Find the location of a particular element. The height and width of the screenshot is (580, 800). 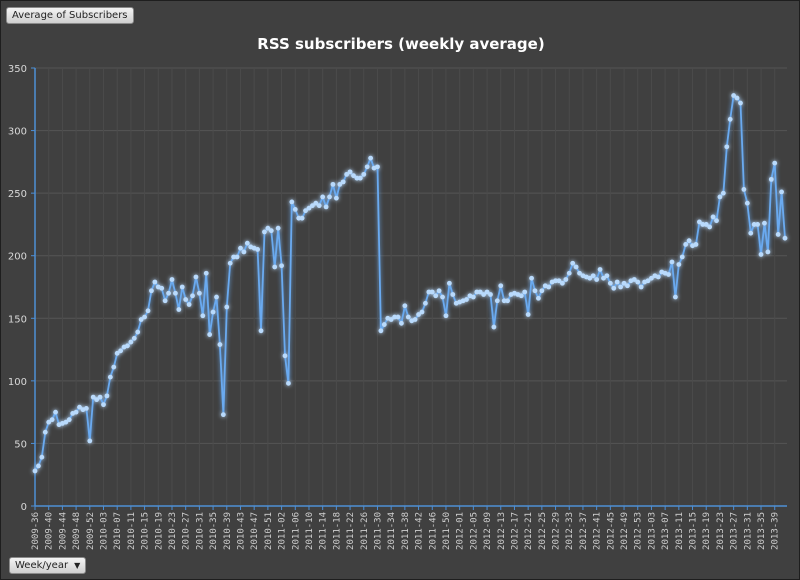

x-tick-label: 2012-33 is located at coordinates (570, 531).